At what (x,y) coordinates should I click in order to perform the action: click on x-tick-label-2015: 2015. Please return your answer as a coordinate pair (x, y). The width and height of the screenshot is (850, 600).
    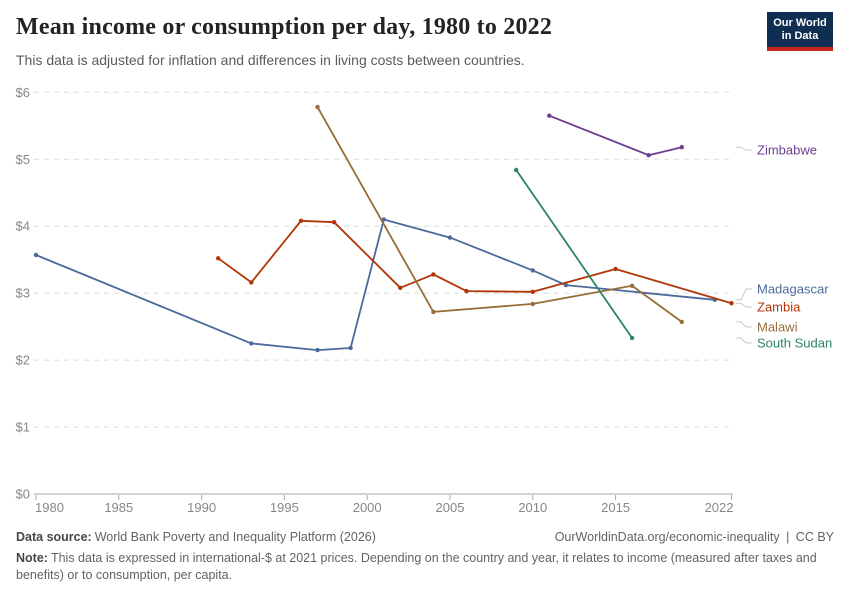
    Looking at the image, I should click on (615, 507).